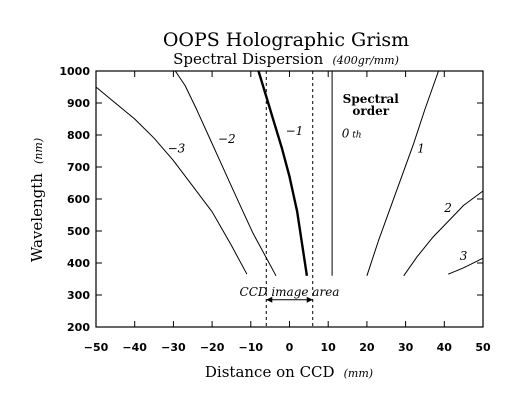  I want to click on x-tick-label: 50, so click(483, 347).